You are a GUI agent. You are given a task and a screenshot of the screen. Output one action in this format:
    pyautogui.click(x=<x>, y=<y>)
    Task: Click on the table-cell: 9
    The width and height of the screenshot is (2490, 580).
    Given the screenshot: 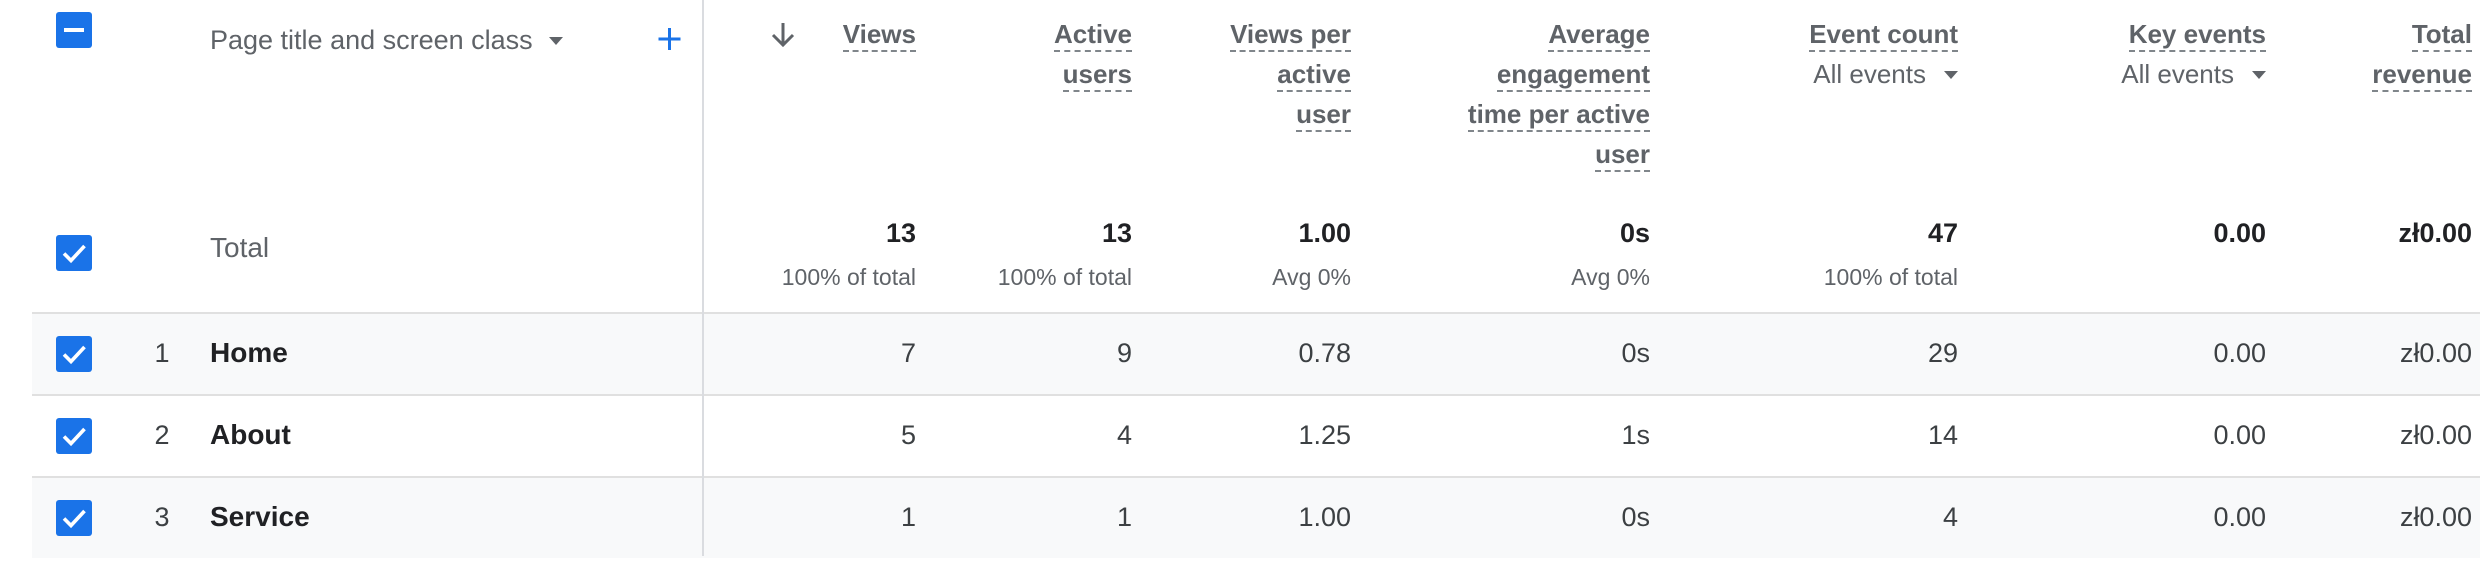 What is the action you would take?
    pyautogui.click(x=1124, y=353)
    